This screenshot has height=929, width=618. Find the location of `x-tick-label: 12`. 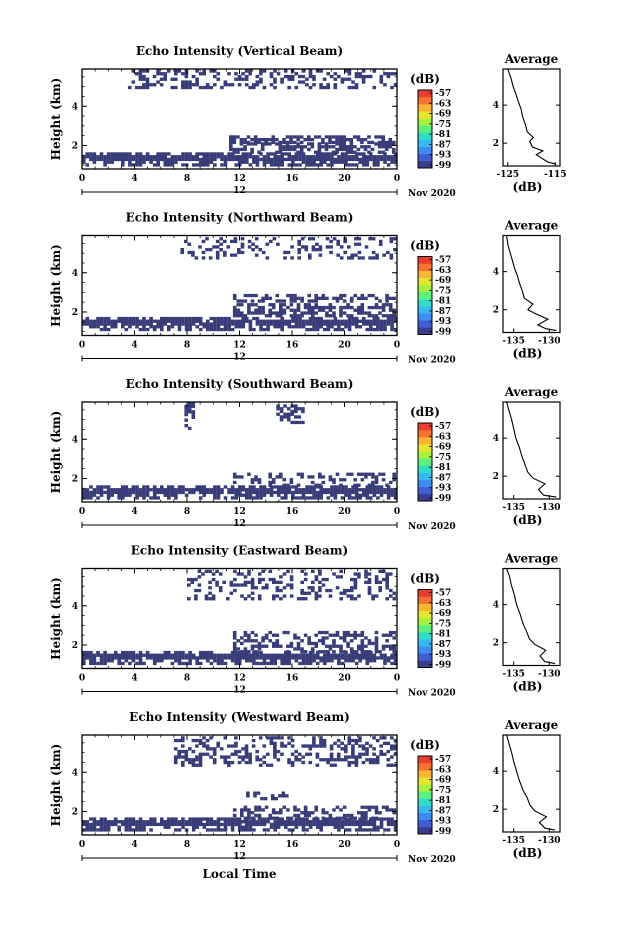

x-tick-label: 12 is located at coordinates (239, 679).